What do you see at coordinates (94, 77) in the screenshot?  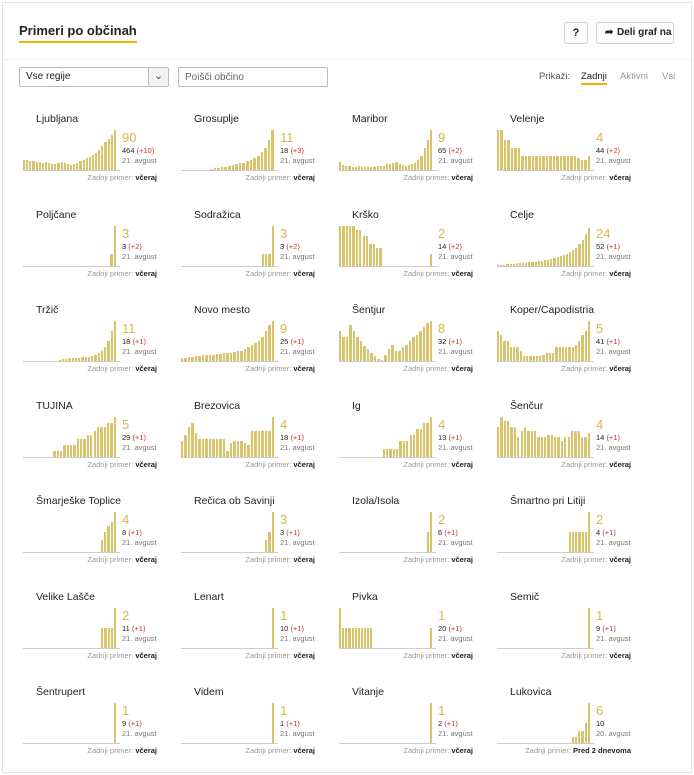 I see `region-select: Vse regije ⌄` at bounding box center [94, 77].